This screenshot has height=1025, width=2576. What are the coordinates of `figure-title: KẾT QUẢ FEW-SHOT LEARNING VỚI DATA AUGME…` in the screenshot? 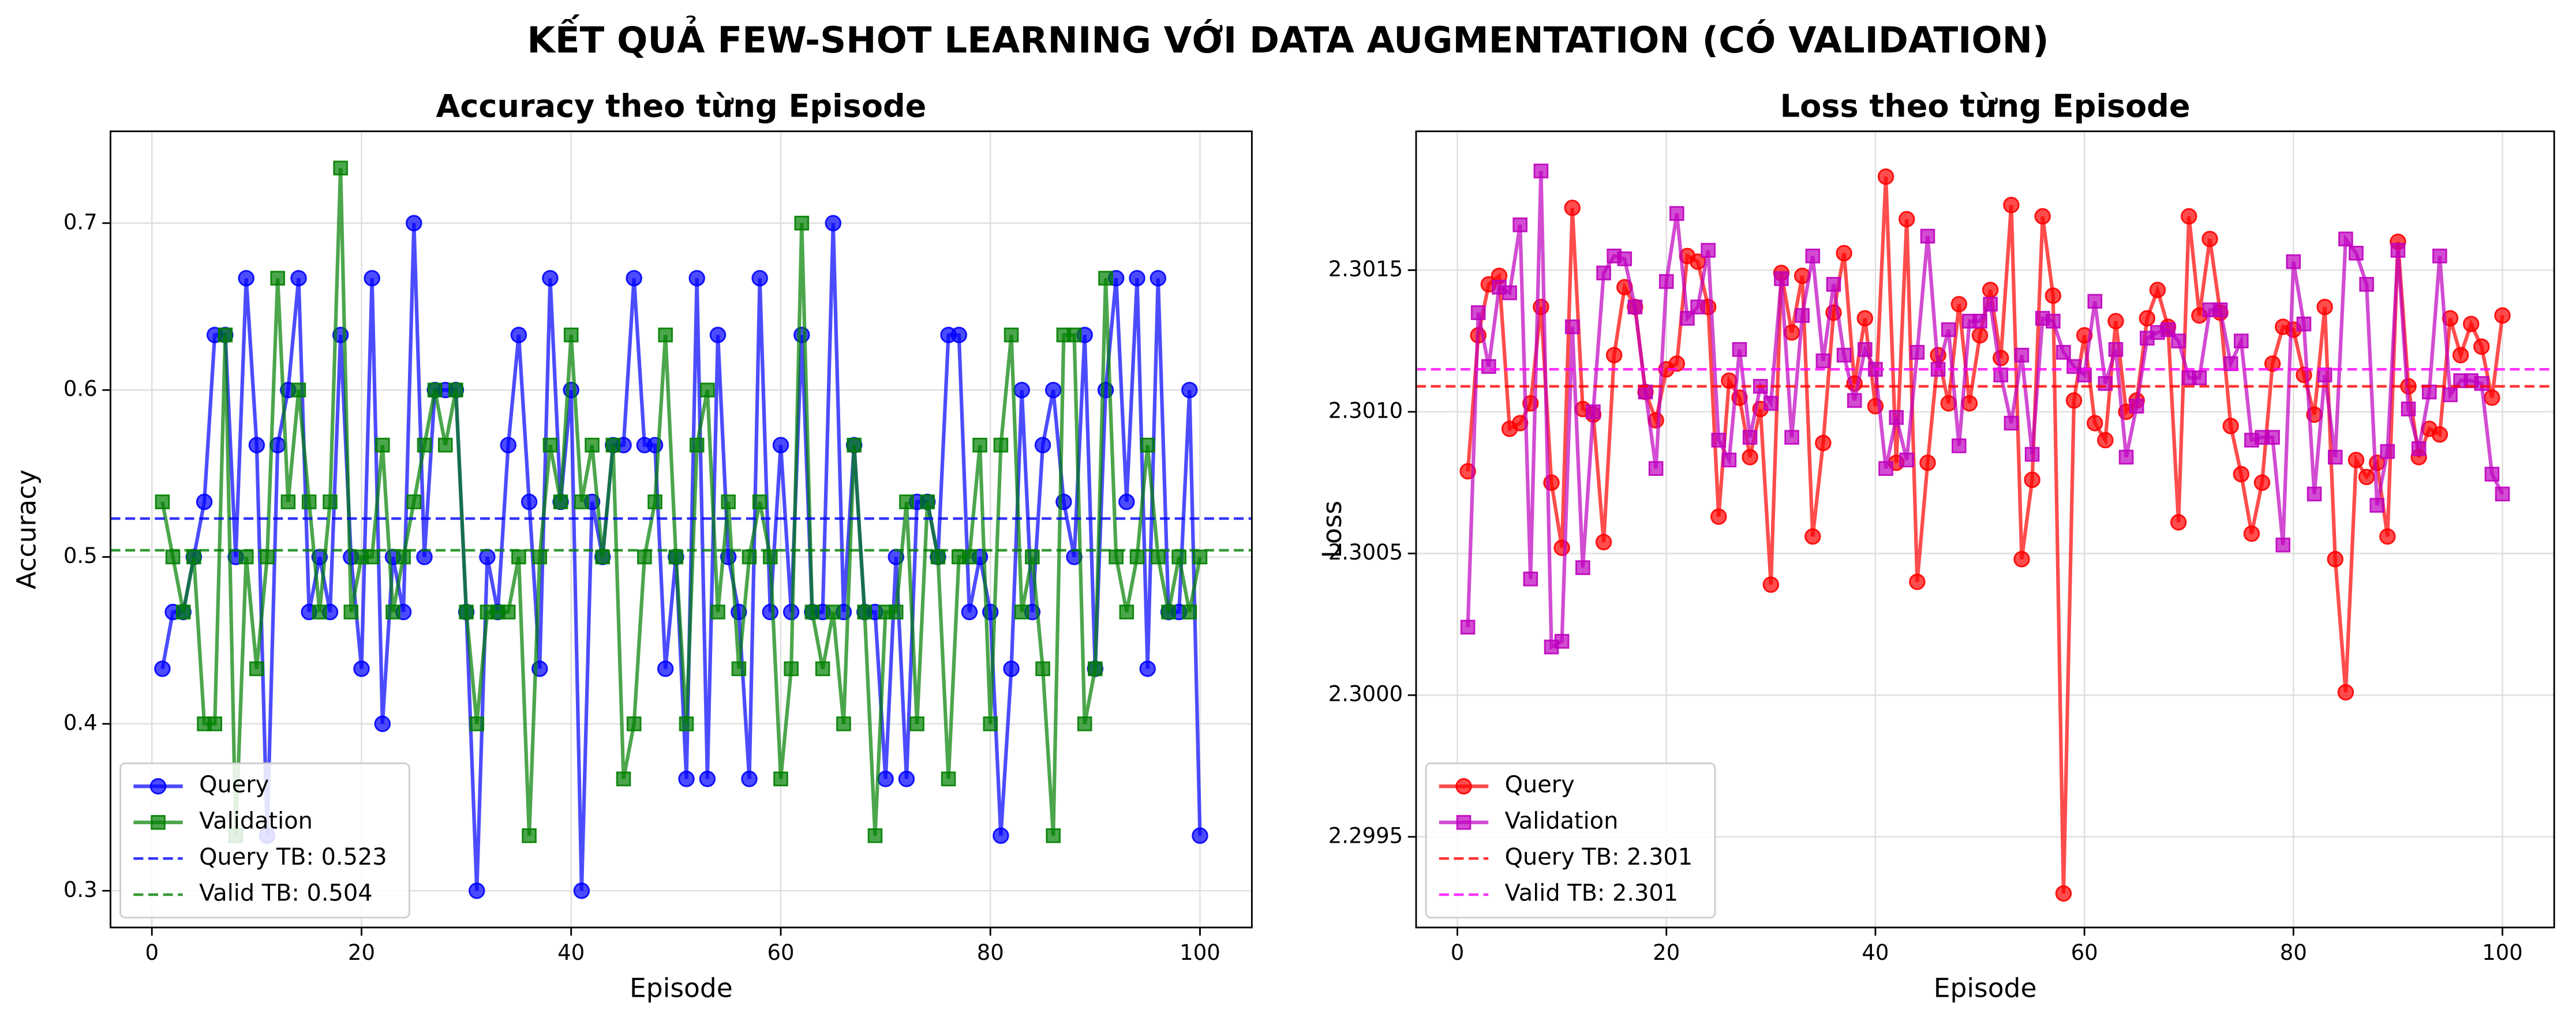 It's located at (1288, 37).